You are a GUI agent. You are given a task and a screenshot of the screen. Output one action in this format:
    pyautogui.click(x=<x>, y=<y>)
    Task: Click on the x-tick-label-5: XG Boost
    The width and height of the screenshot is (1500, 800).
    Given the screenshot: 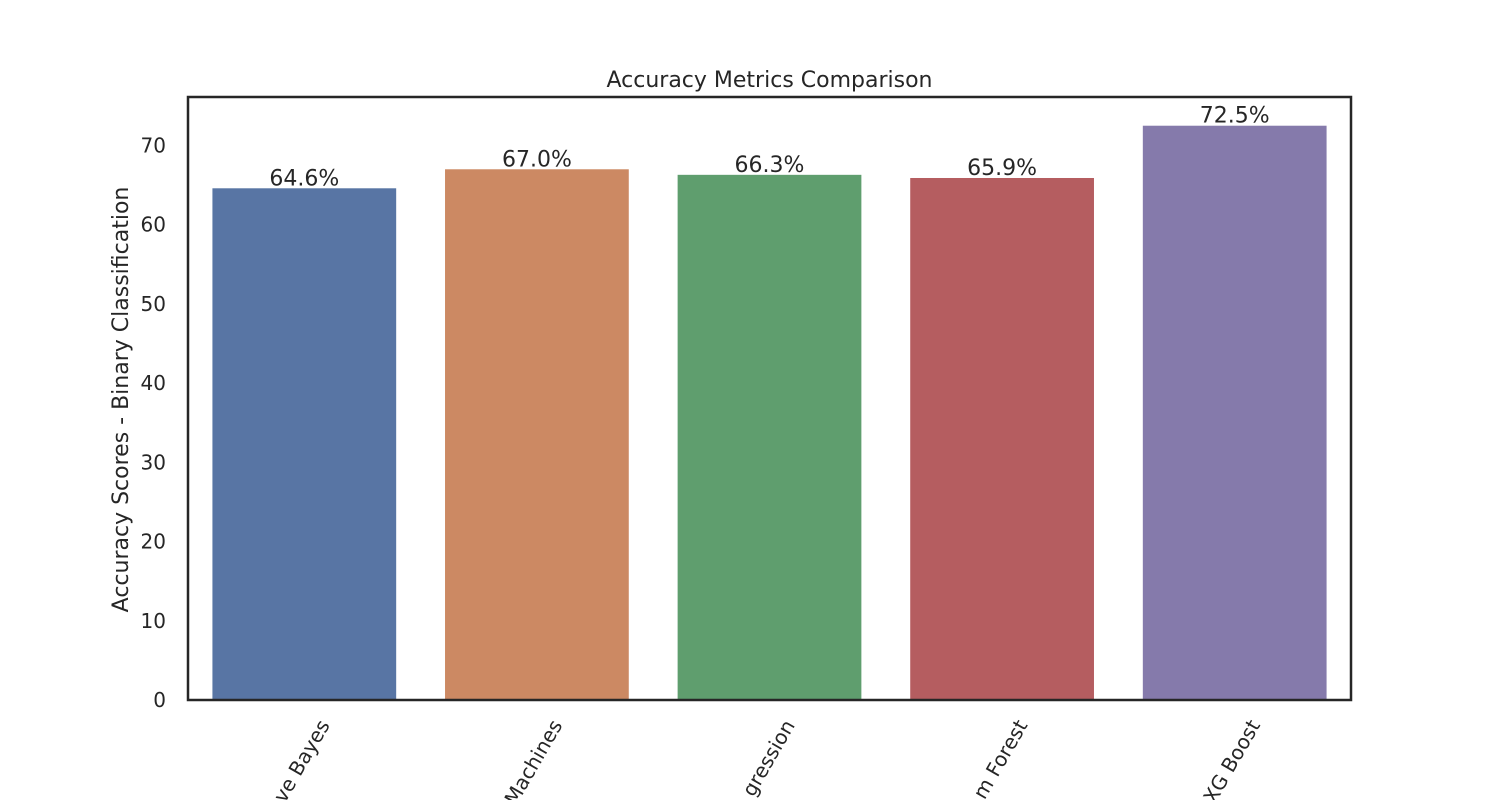 What is the action you would take?
    pyautogui.click(x=1231, y=757)
    